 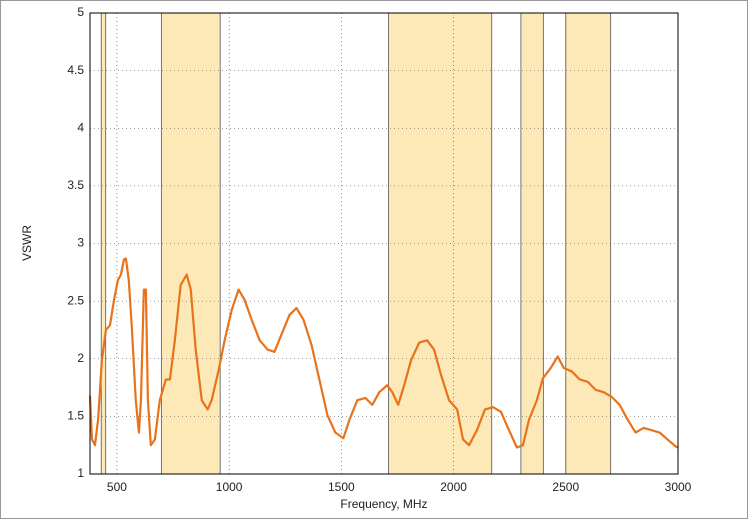 I want to click on y-tick-label: 1, so click(x=80, y=473).